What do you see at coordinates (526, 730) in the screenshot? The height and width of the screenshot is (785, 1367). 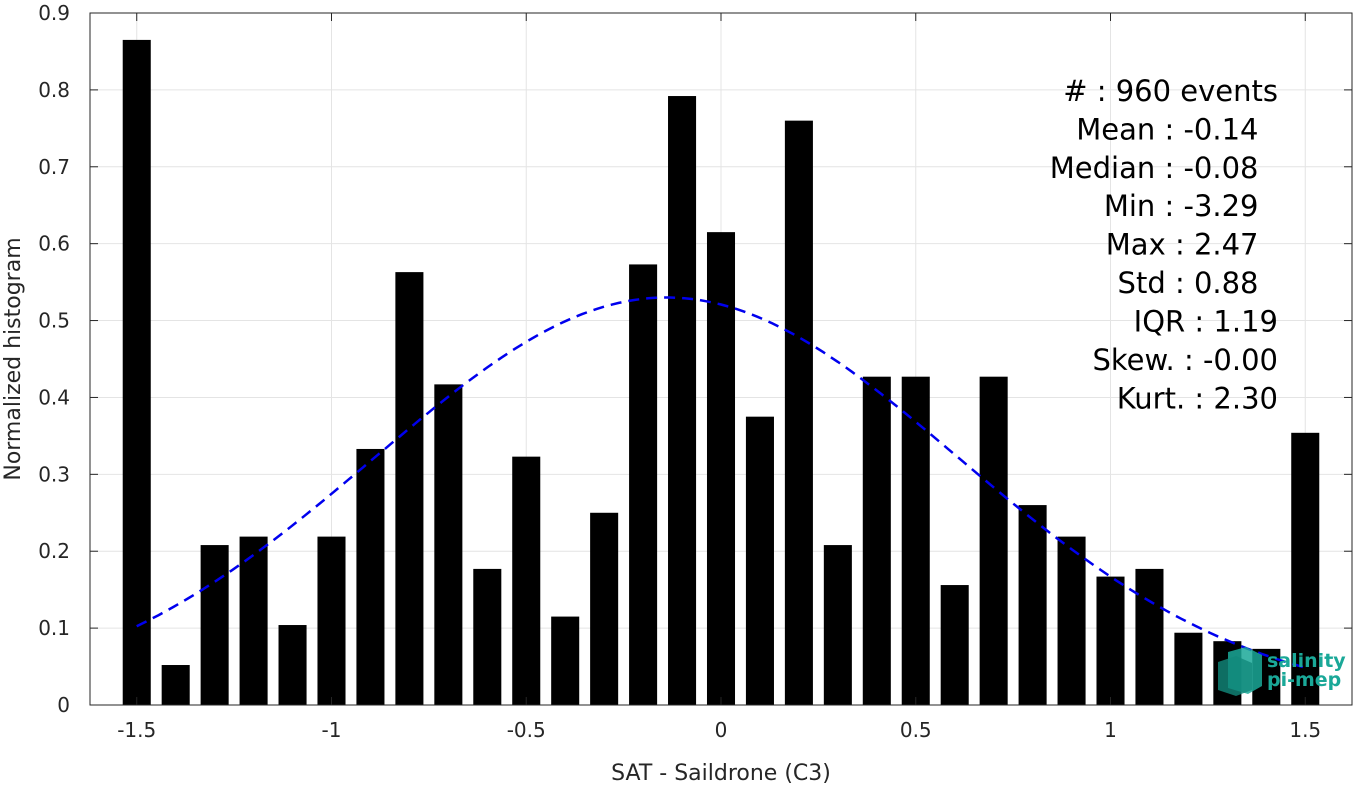 I see `x-tick-label: -0.5` at bounding box center [526, 730].